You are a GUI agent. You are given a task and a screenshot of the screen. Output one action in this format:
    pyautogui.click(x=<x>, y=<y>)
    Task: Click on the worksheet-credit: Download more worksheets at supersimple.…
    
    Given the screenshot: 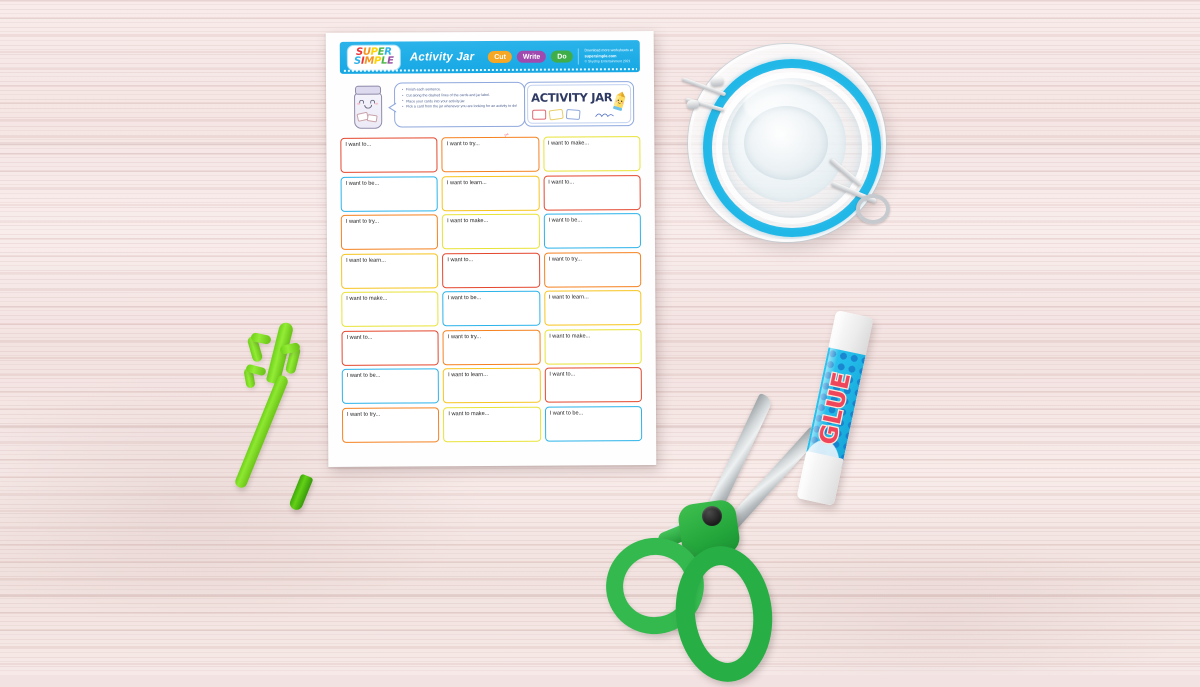 What is the action you would take?
    pyautogui.click(x=605, y=56)
    